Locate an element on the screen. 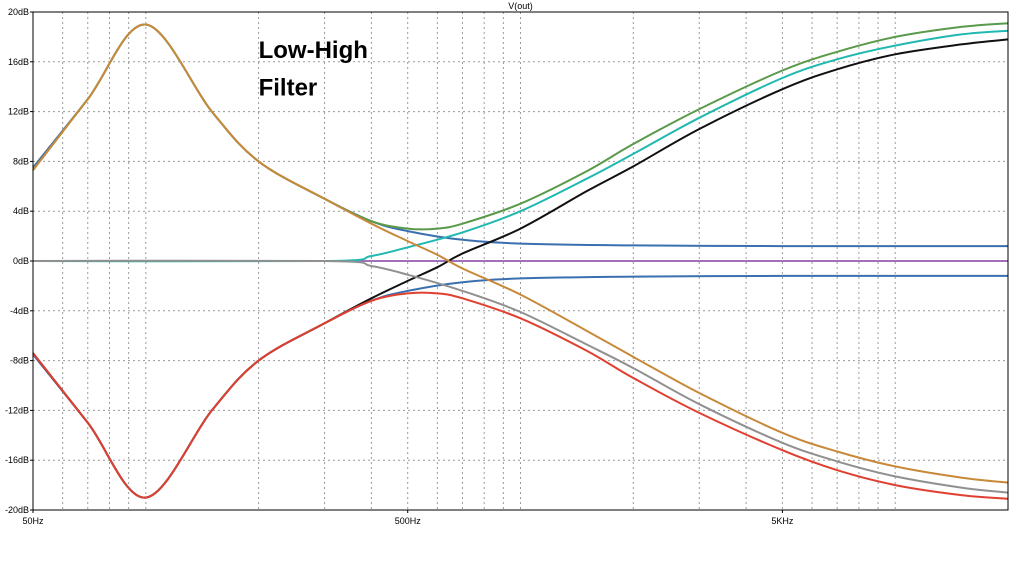  x-tick-label: 5KHz is located at coordinates (782, 521).